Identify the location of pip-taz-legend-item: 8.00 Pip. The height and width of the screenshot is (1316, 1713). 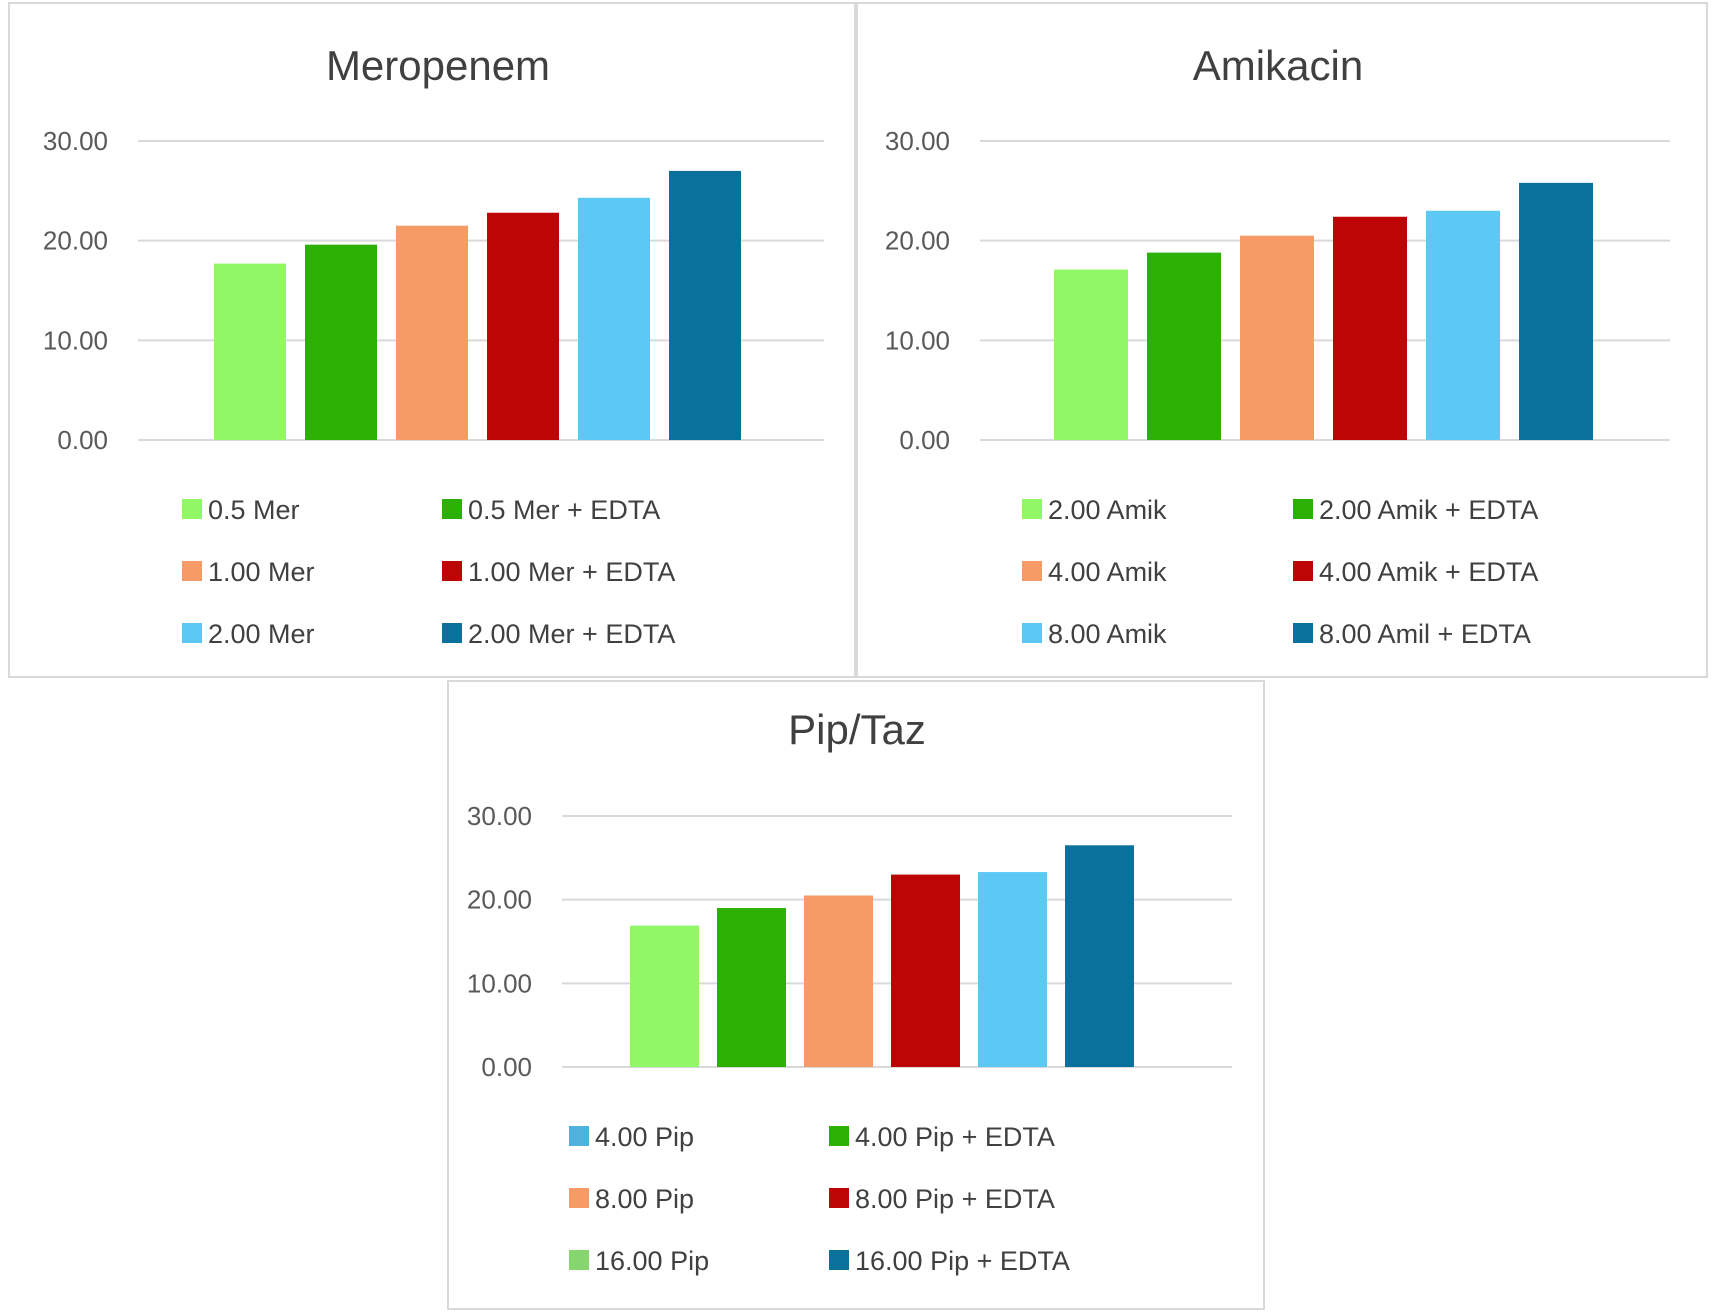
(631, 1199).